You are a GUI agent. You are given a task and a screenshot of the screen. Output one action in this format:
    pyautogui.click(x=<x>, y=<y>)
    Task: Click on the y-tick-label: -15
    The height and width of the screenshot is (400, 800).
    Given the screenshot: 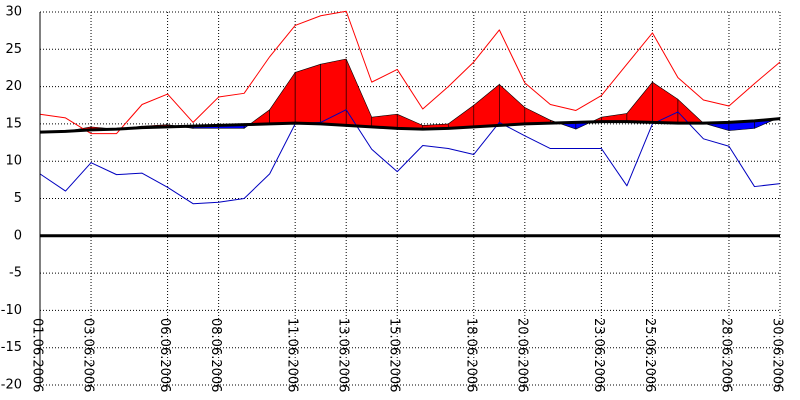 What is the action you would take?
    pyautogui.click(x=11, y=347)
    